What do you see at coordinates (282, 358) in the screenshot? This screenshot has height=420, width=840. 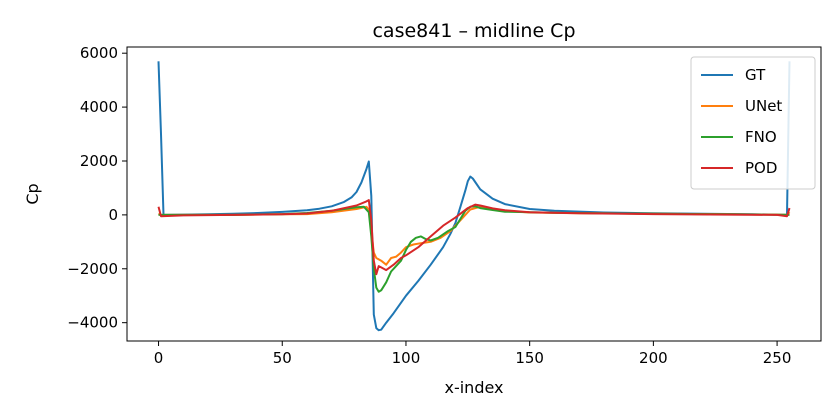 I see `x-tick-label: 50` at bounding box center [282, 358].